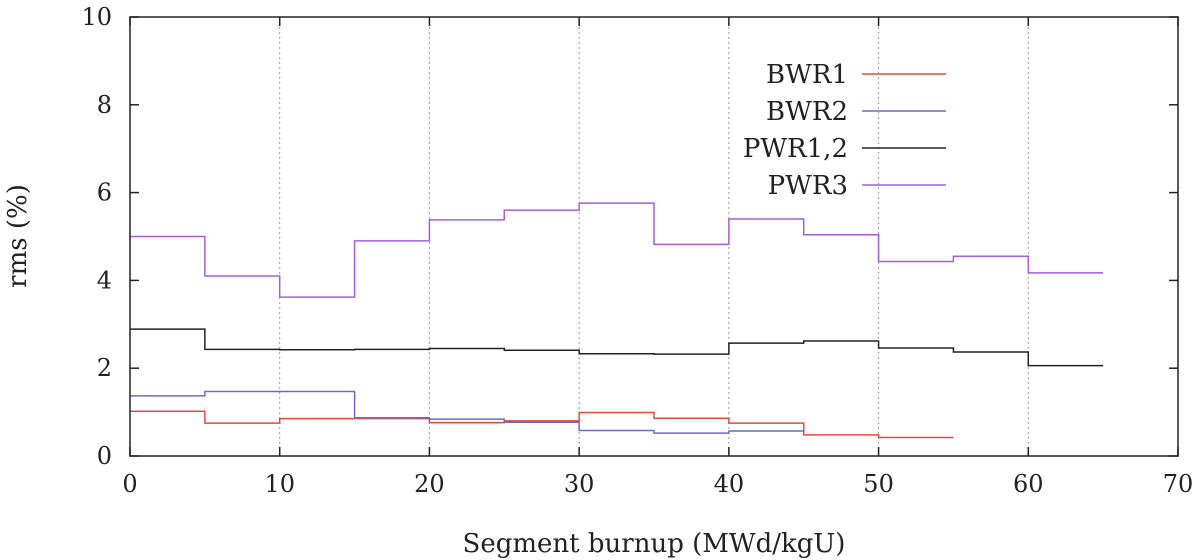 The height and width of the screenshot is (560, 1200). What do you see at coordinates (104, 105) in the screenshot?
I see `y-tick-label: 8` at bounding box center [104, 105].